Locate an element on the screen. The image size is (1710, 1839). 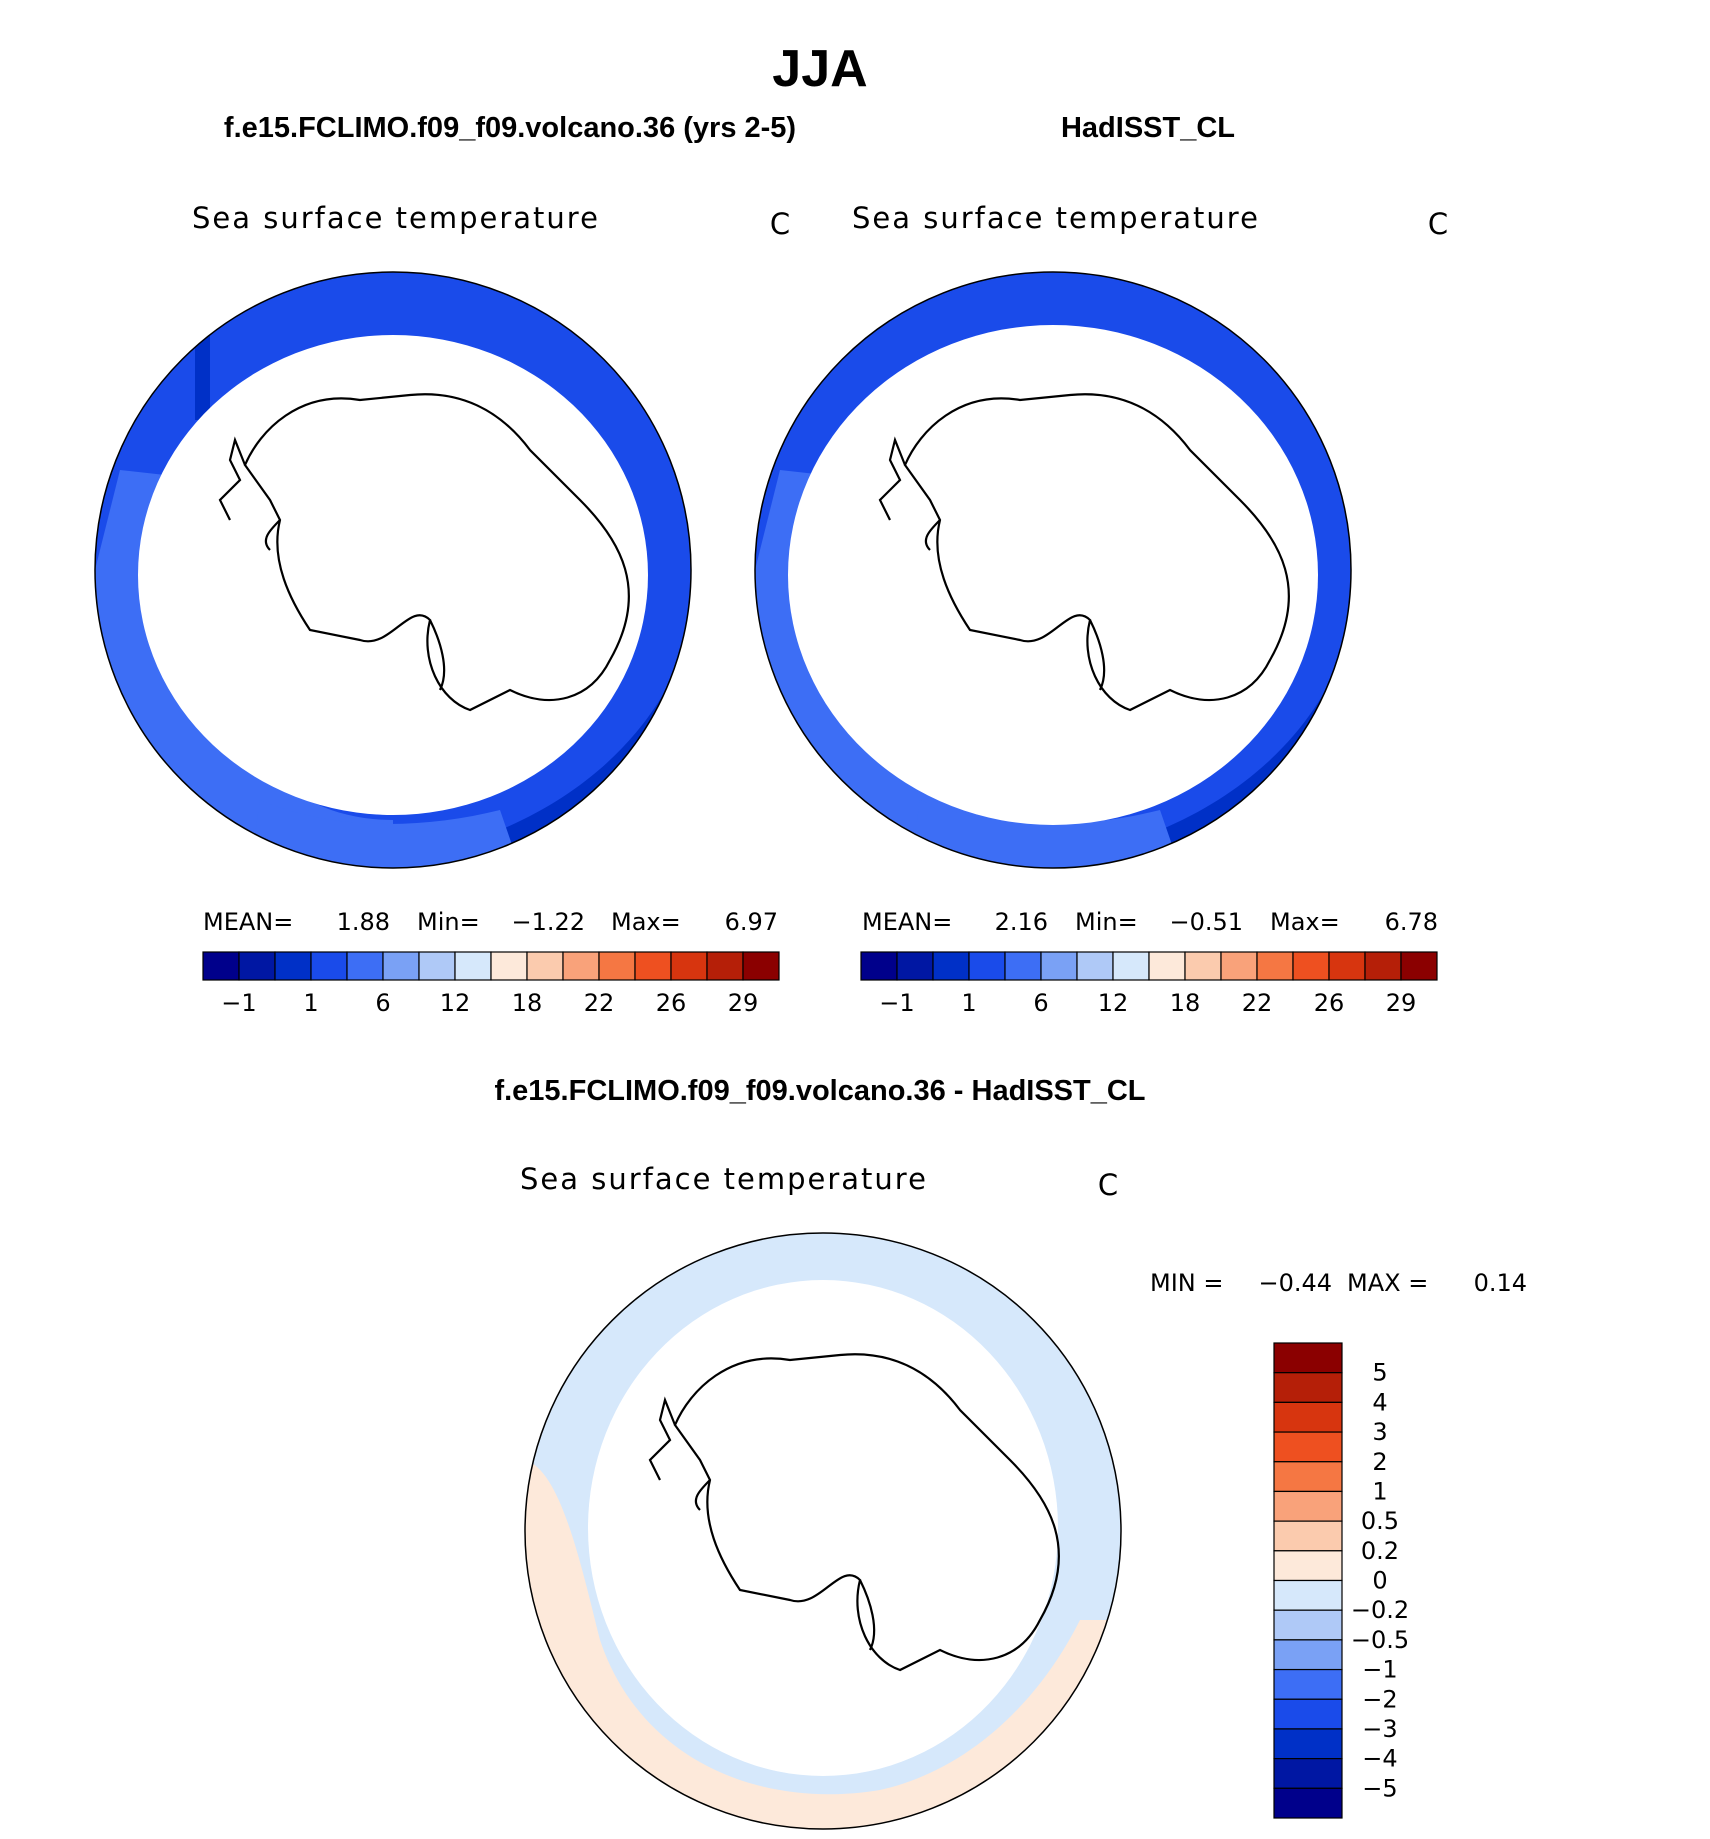
bottom-map is located at coordinates (823, 1531).